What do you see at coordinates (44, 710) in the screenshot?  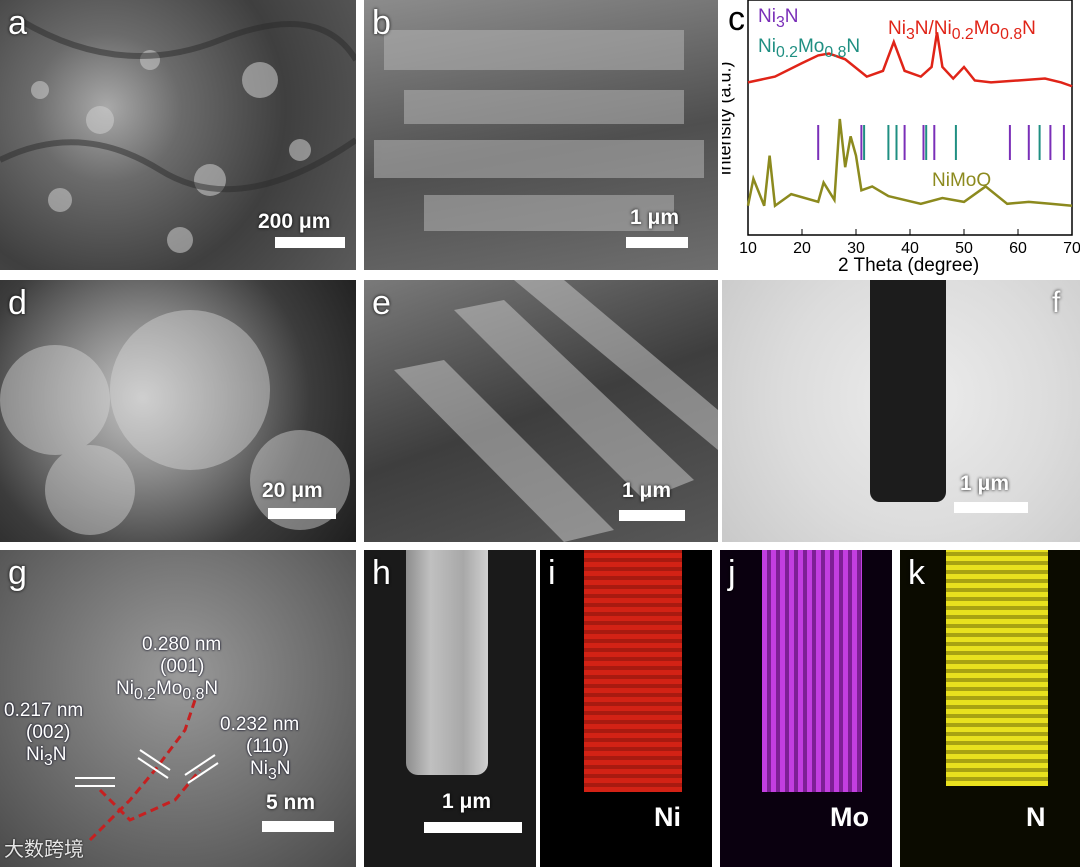 I see `annotation-ni3n-002-spacing: 0.217 nm` at bounding box center [44, 710].